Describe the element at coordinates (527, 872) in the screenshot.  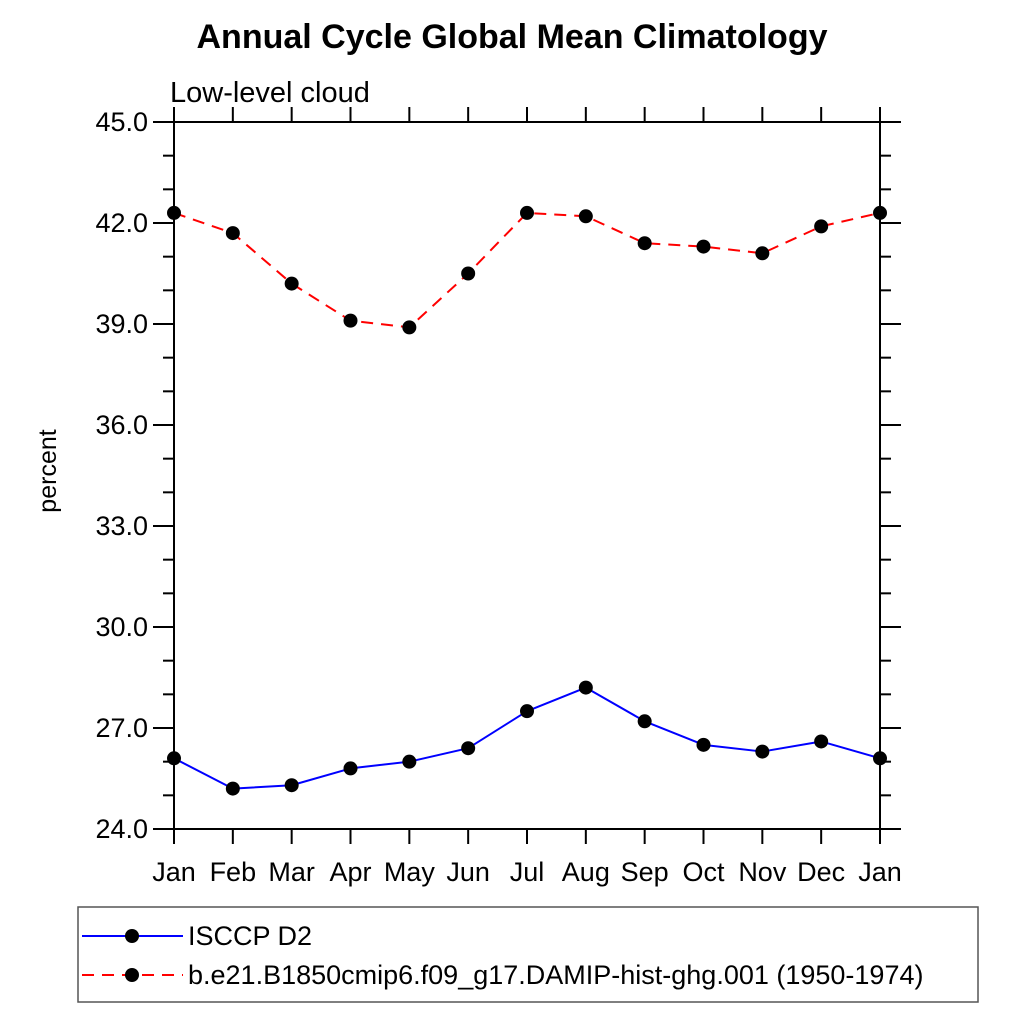
I see `x-tick-label: Jul` at that location.